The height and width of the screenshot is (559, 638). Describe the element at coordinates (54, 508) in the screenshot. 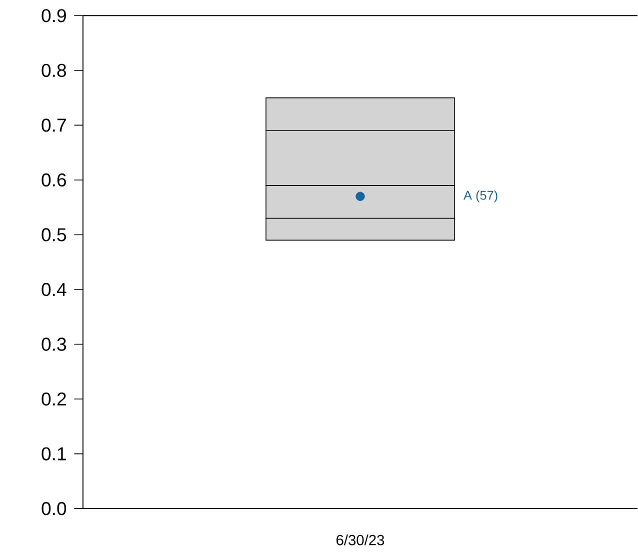

I see `y-tick-label: 0.0` at that location.